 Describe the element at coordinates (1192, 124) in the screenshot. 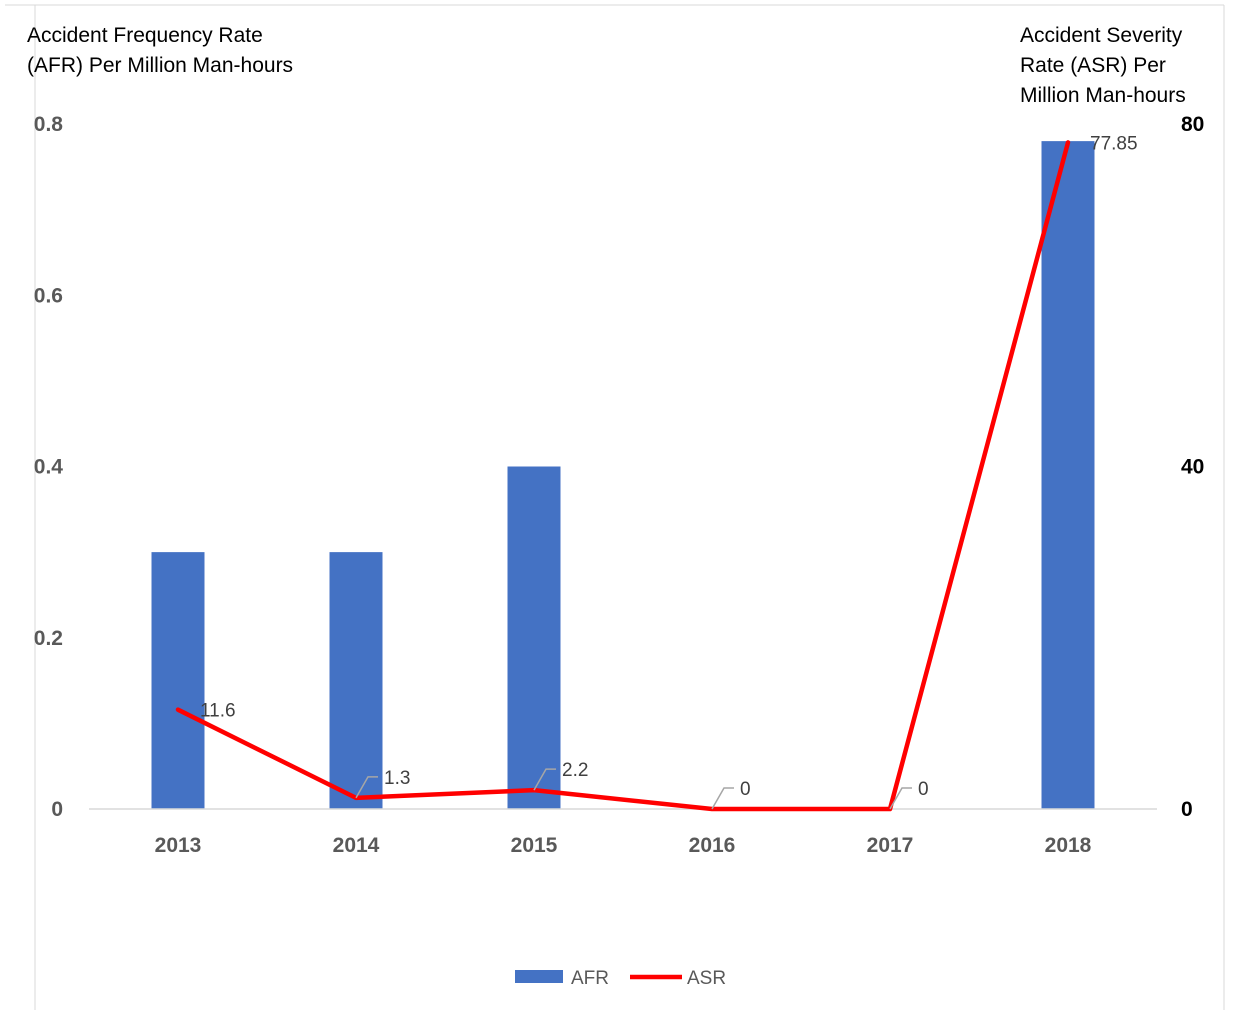

I see `y-tick-right: 80` at that location.